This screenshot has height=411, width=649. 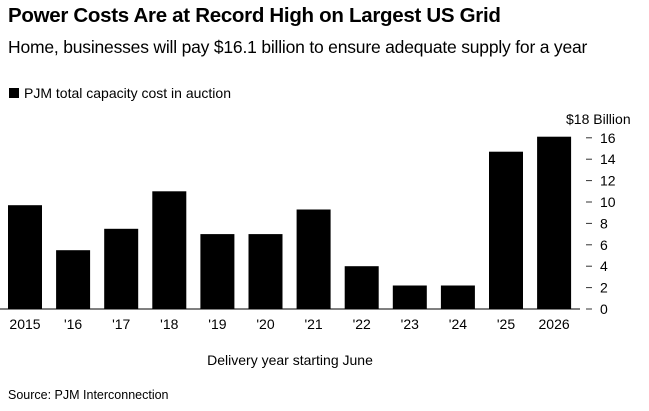 I want to click on y-tick-label: 2, so click(x=604, y=288).